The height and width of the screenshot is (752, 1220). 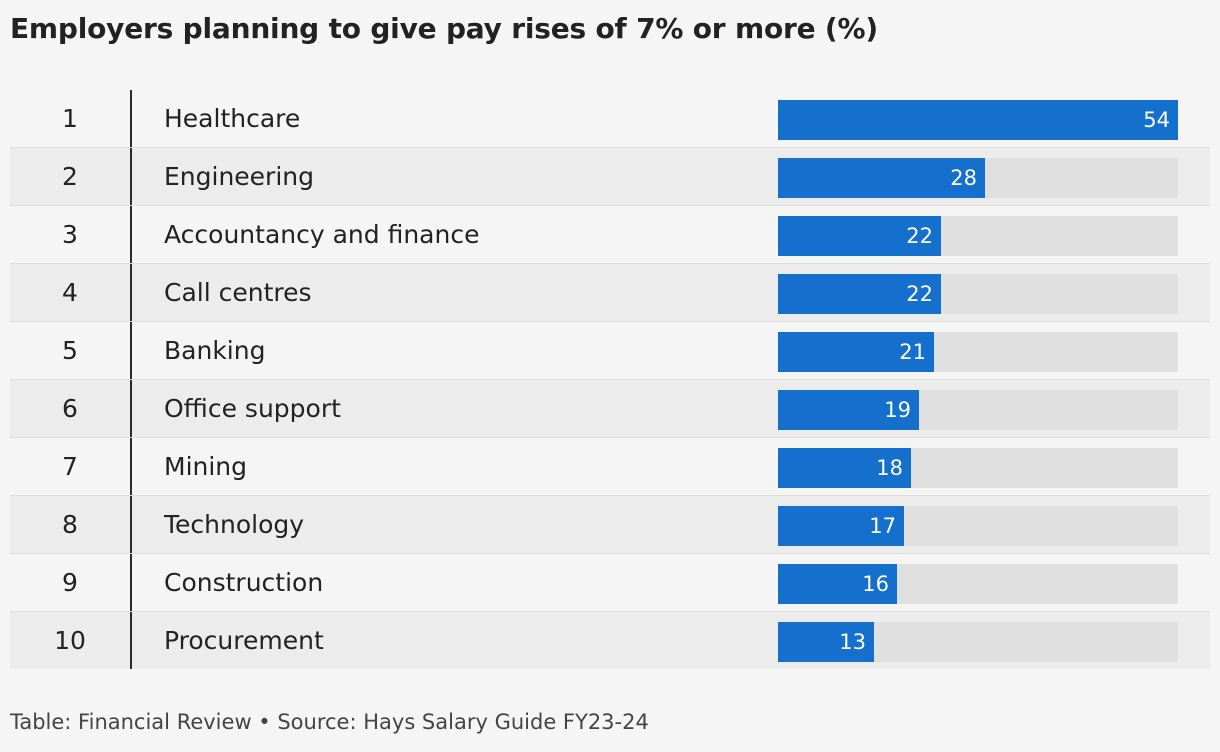 What do you see at coordinates (978, 468) in the screenshot?
I see `bar-track: 18` at bounding box center [978, 468].